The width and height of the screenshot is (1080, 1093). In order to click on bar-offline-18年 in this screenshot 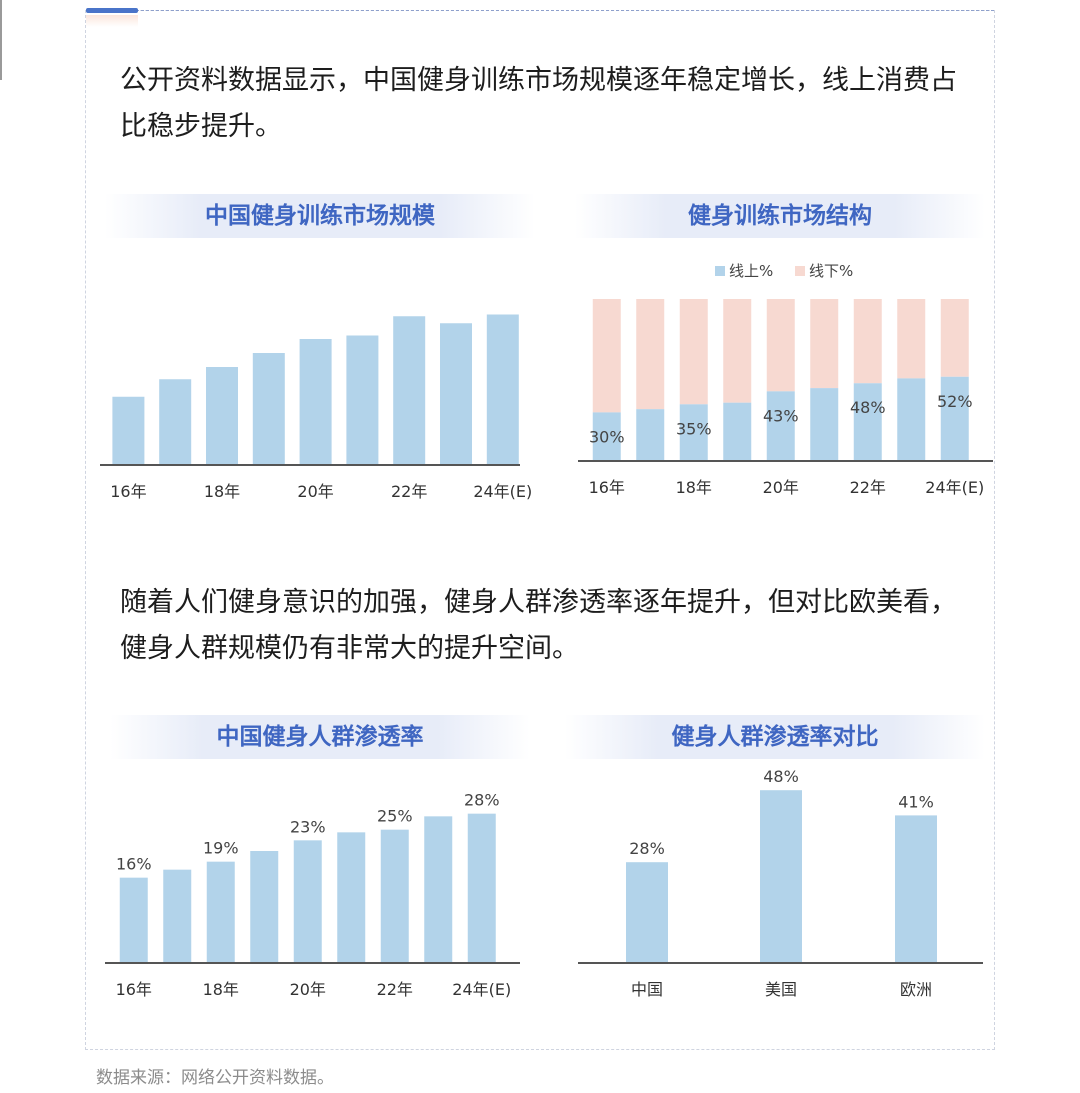, I will do `click(693, 352)`.